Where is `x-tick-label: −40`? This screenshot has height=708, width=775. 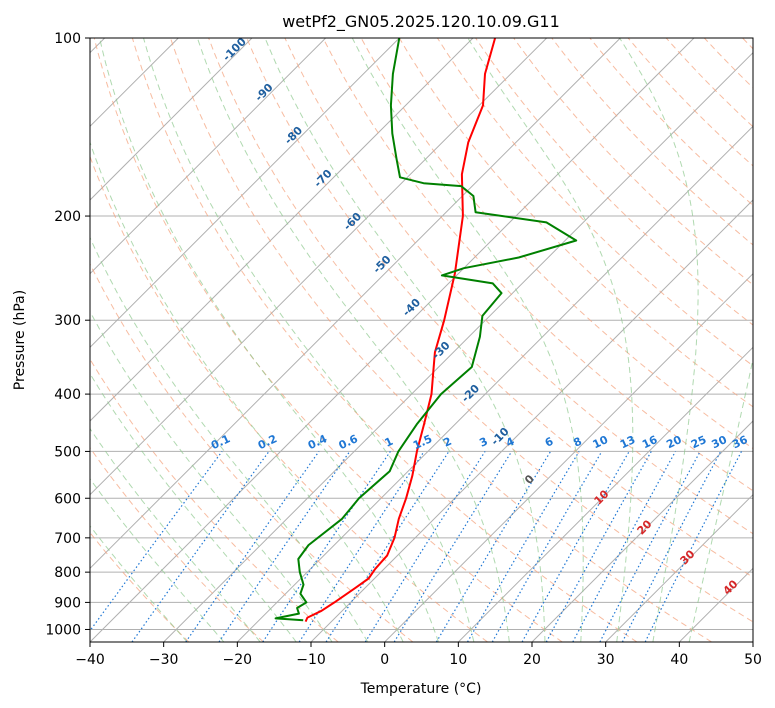 x-tick-label: −40 is located at coordinates (90, 660).